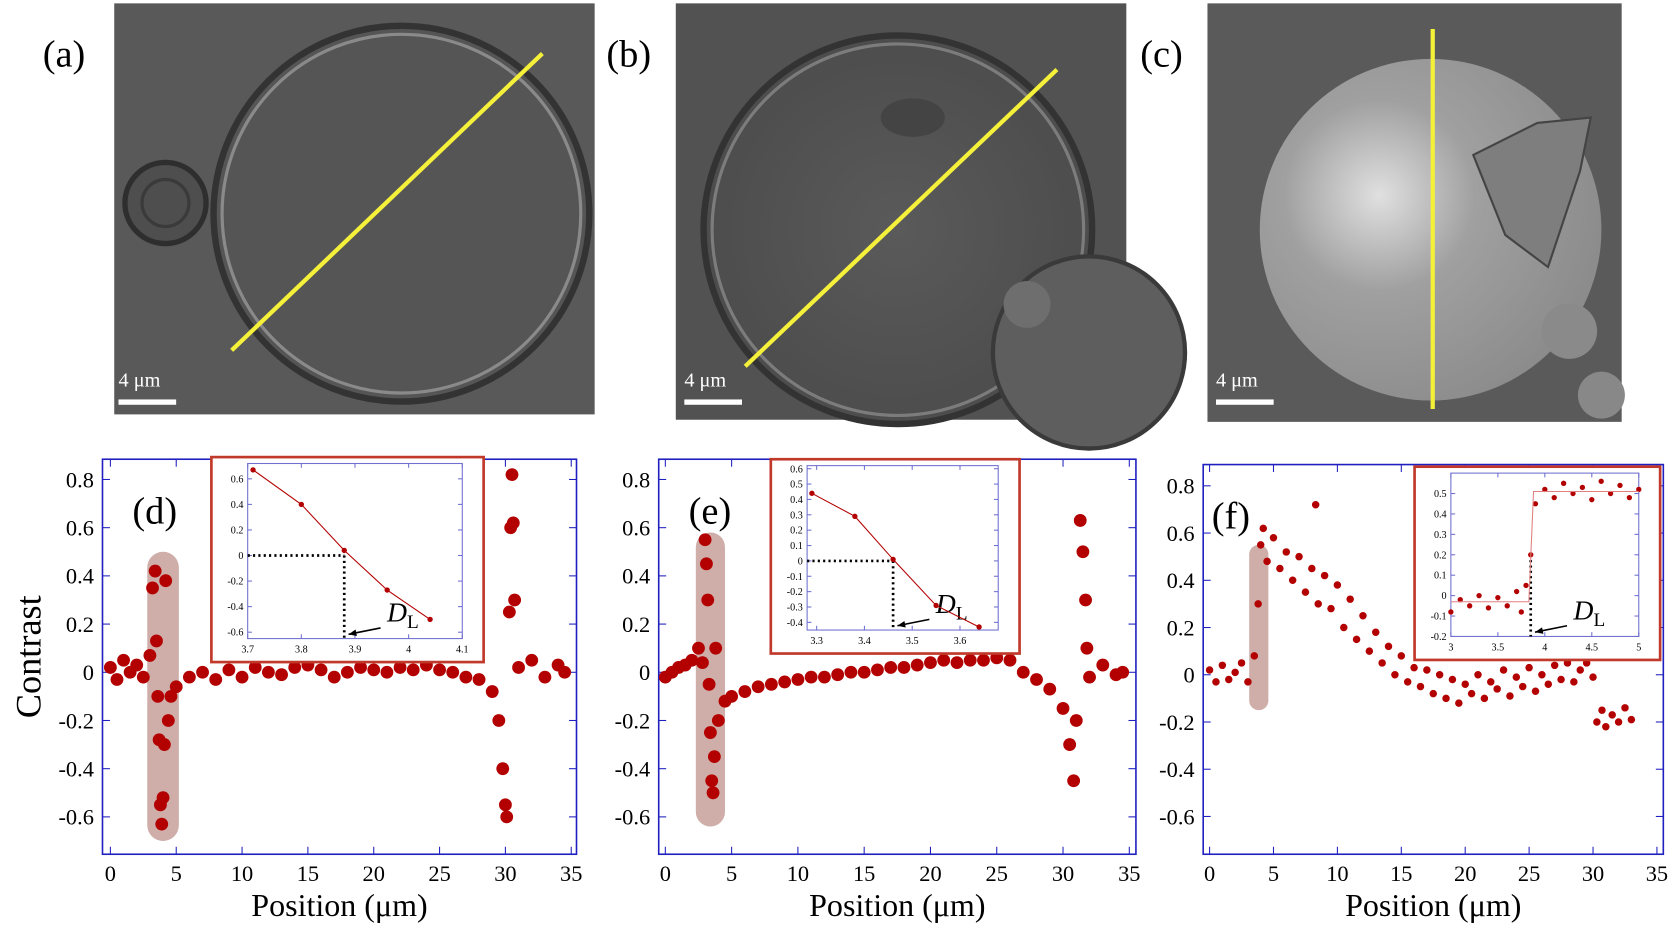  What do you see at coordinates (88, 672) in the screenshot?
I see `y-tick-label: 0` at bounding box center [88, 672].